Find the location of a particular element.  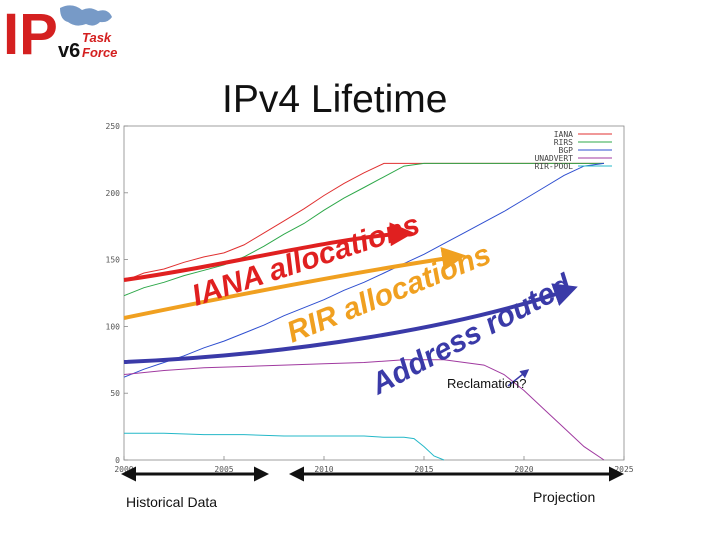

y-tick-label: 100 is located at coordinates (113, 326).